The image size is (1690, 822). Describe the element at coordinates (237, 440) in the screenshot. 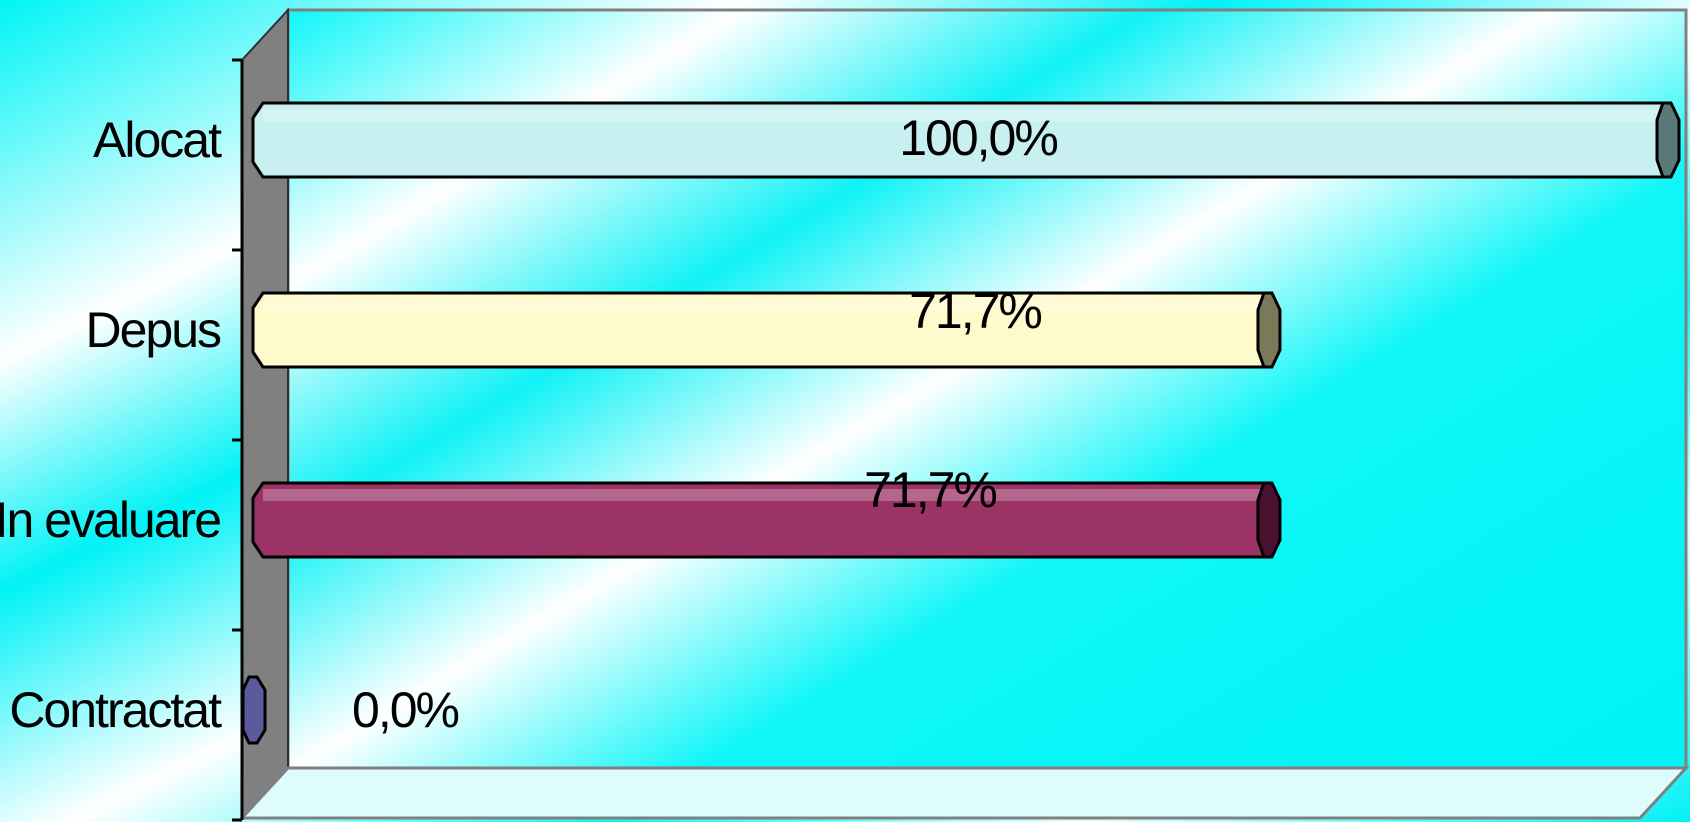

I see `category-axis-ticks` at that location.